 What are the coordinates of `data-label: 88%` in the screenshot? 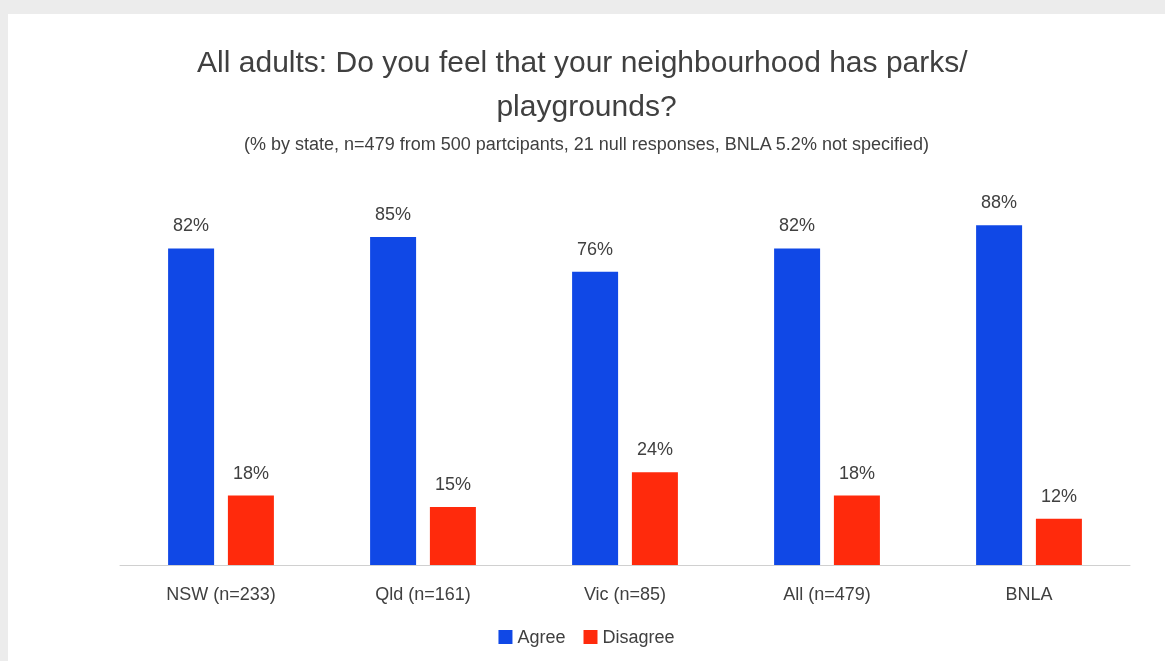 It's located at (999, 202).